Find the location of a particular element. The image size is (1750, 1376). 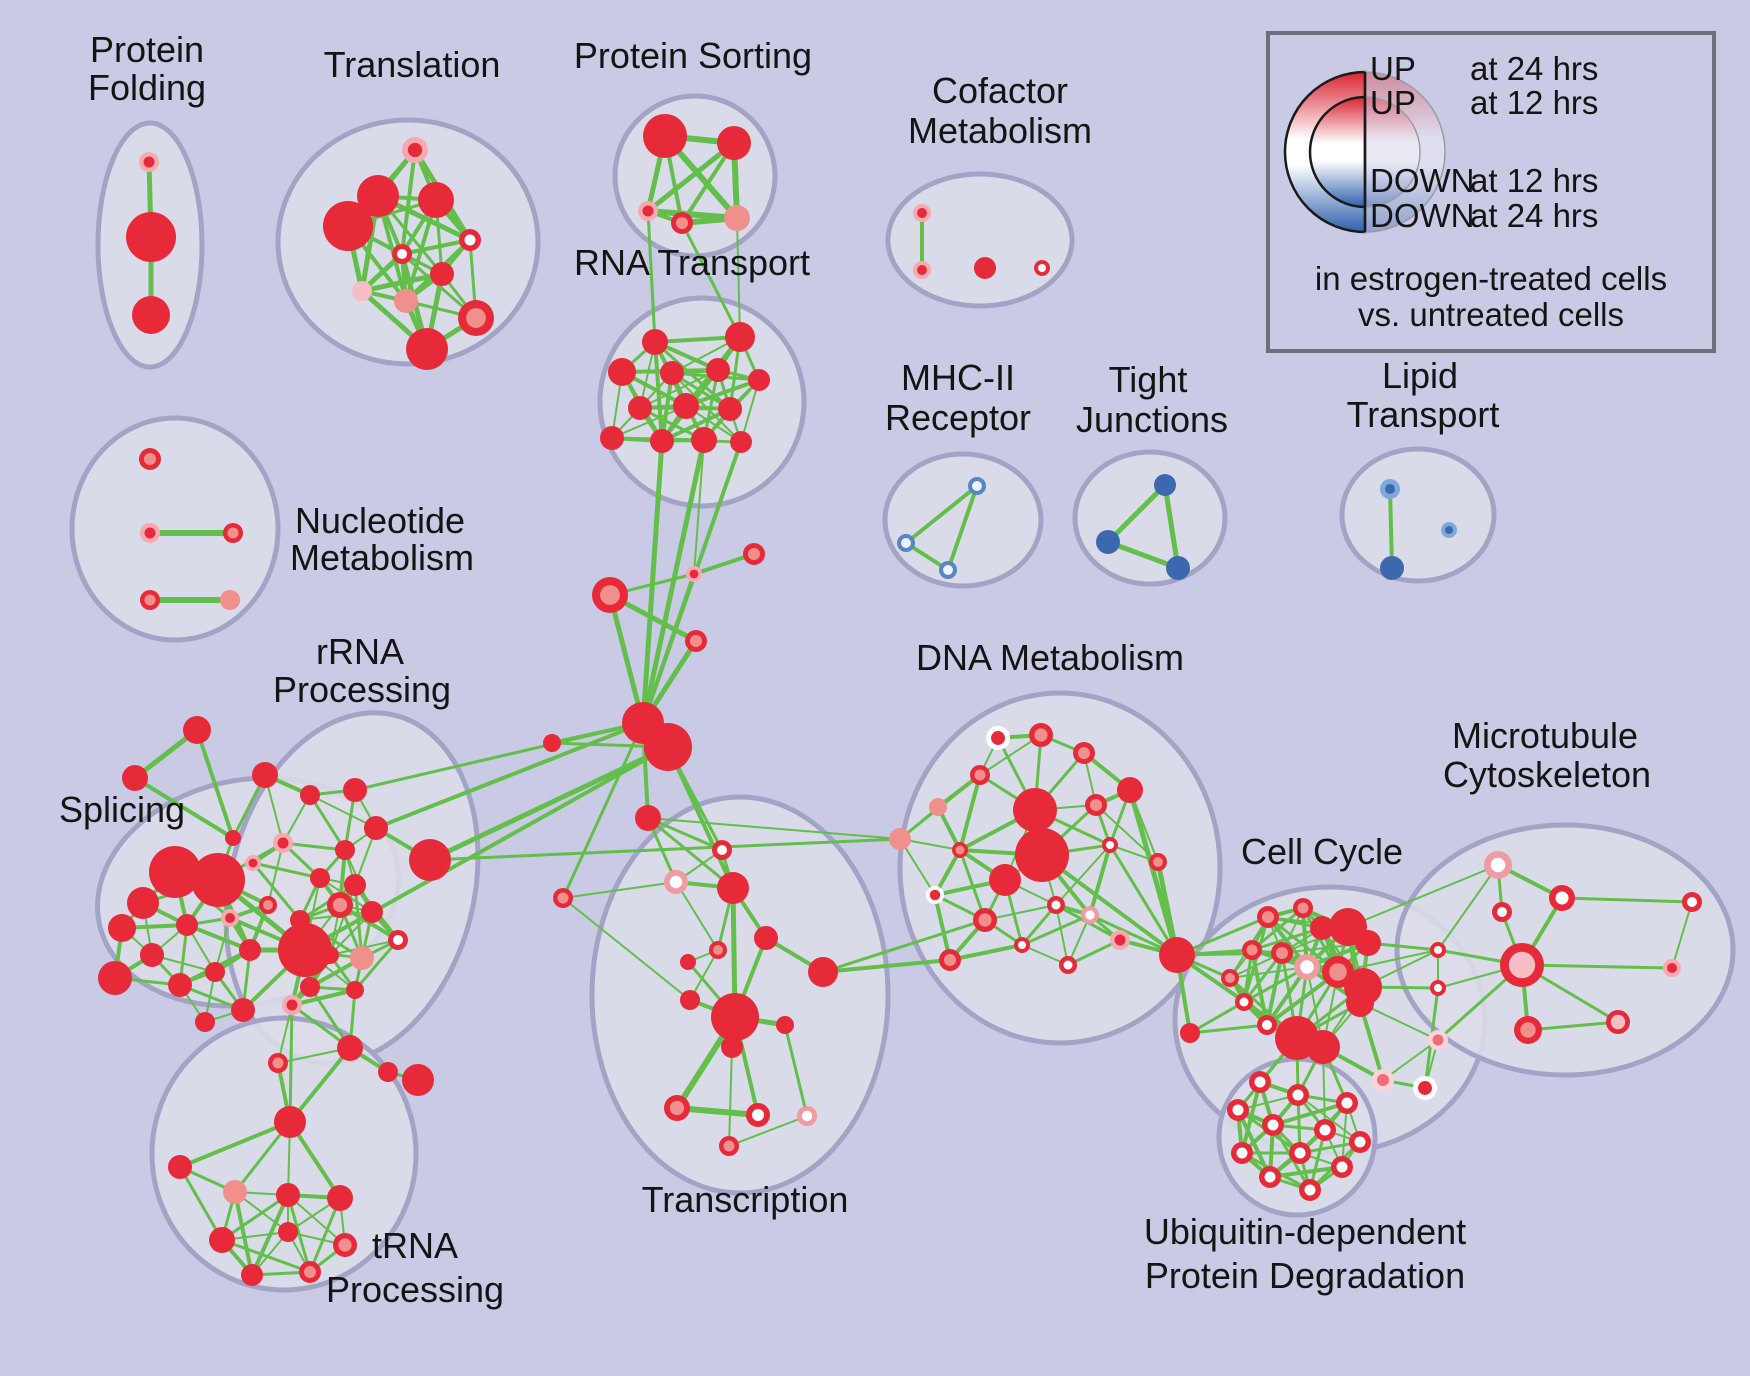

cluster-label-microtubule-0: Microtubule is located at coordinates (1545, 735).